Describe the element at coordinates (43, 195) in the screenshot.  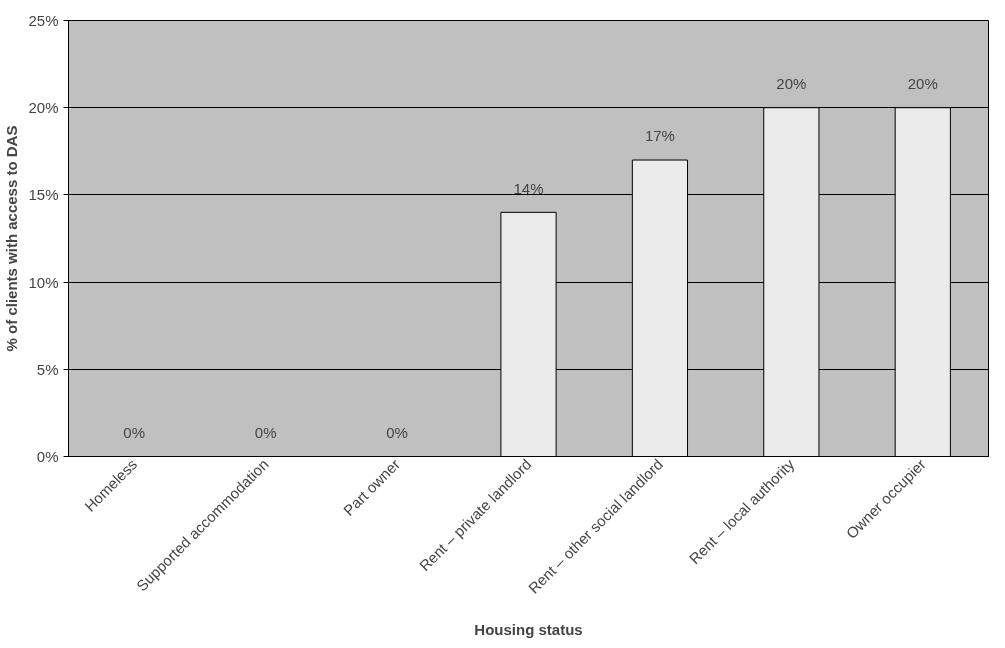
I see `y-tick-label: 15%` at that location.